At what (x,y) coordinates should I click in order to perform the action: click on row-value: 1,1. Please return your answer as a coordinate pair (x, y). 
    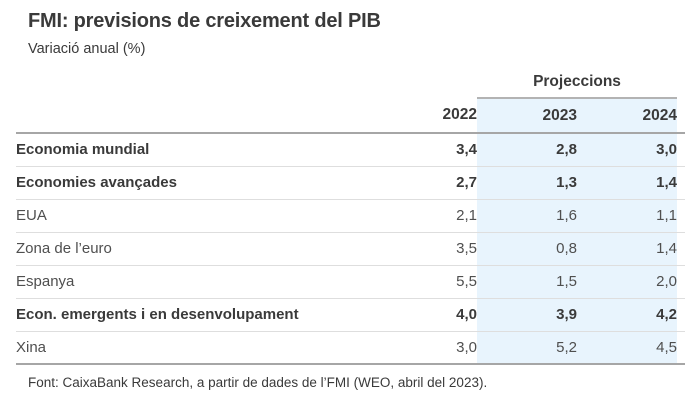
    Looking at the image, I should click on (627, 215).